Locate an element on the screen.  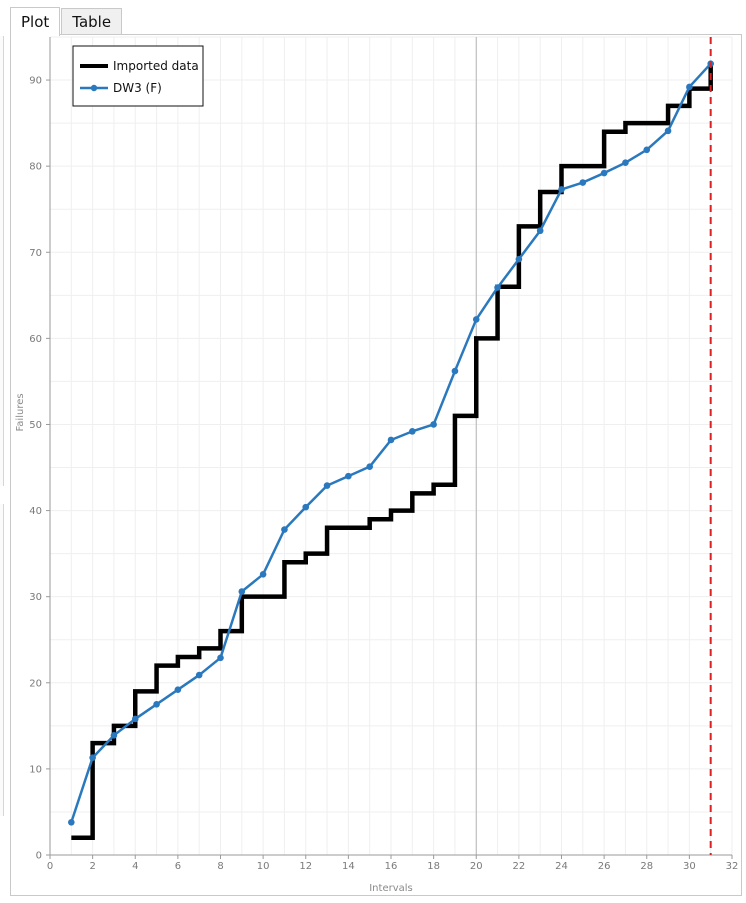
x-tick-label: 30 is located at coordinates (689, 866).